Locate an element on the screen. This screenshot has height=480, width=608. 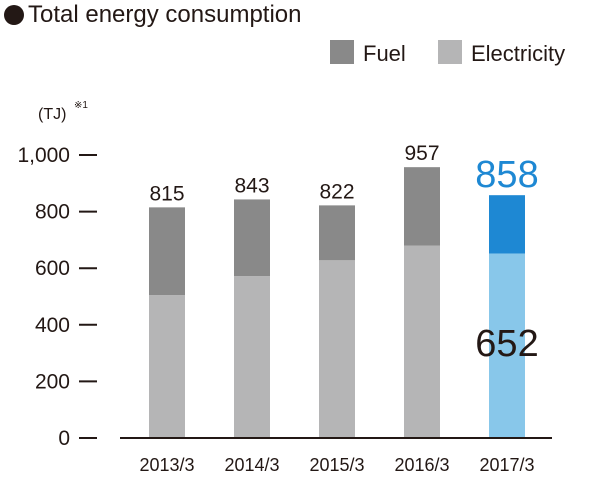
total-label-2016-3: 957 is located at coordinates (421, 153).